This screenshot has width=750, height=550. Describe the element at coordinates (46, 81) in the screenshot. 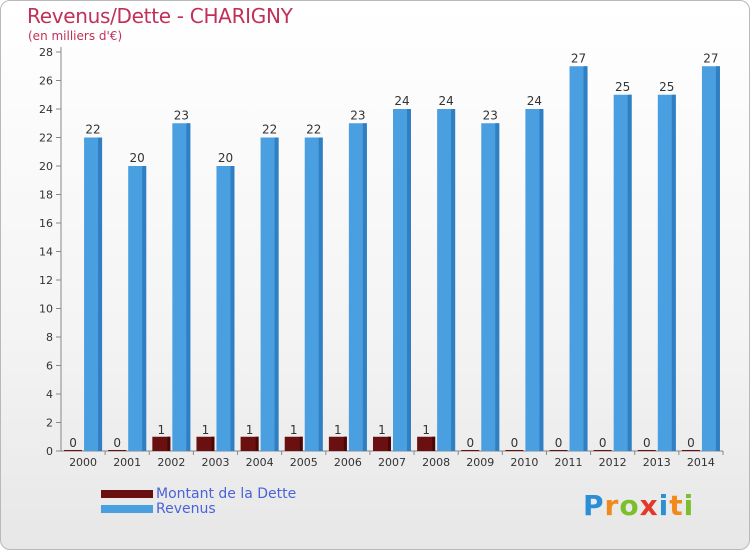

I see `y-tick-label: 26` at that location.